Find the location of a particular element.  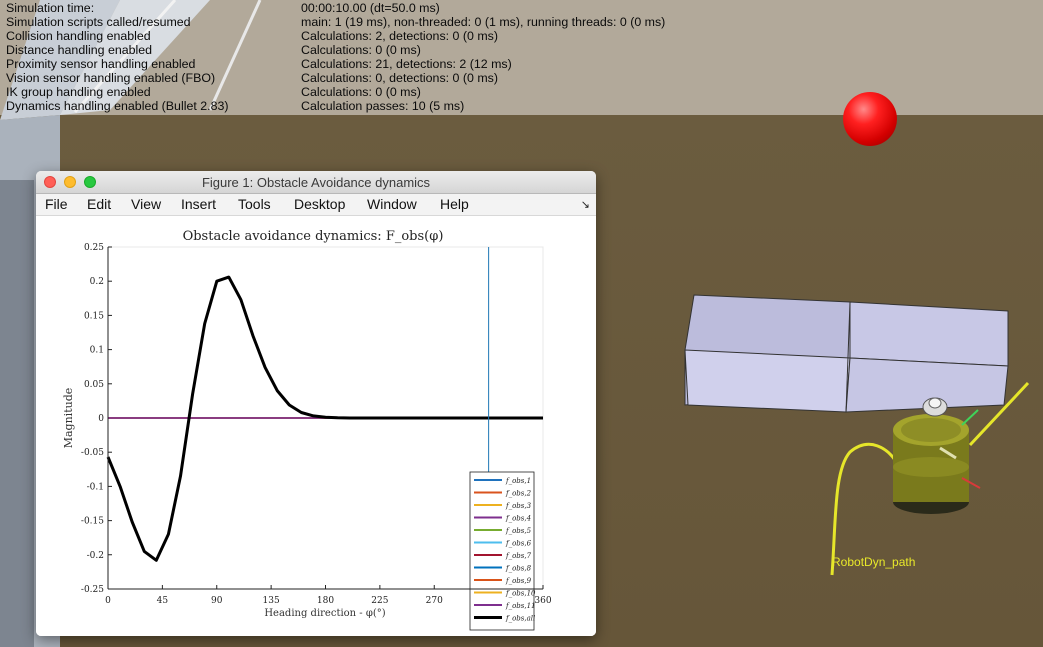

path-label: RobotDyn_path is located at coordinates (874, 562).